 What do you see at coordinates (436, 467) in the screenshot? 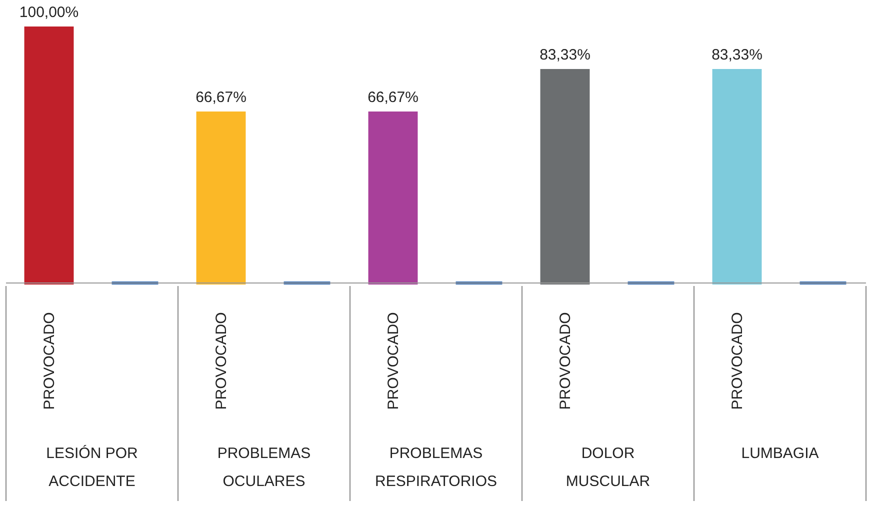
I see `text: PROBLEMAS RESPIRATORIOS` at bounding box center [436, 467].